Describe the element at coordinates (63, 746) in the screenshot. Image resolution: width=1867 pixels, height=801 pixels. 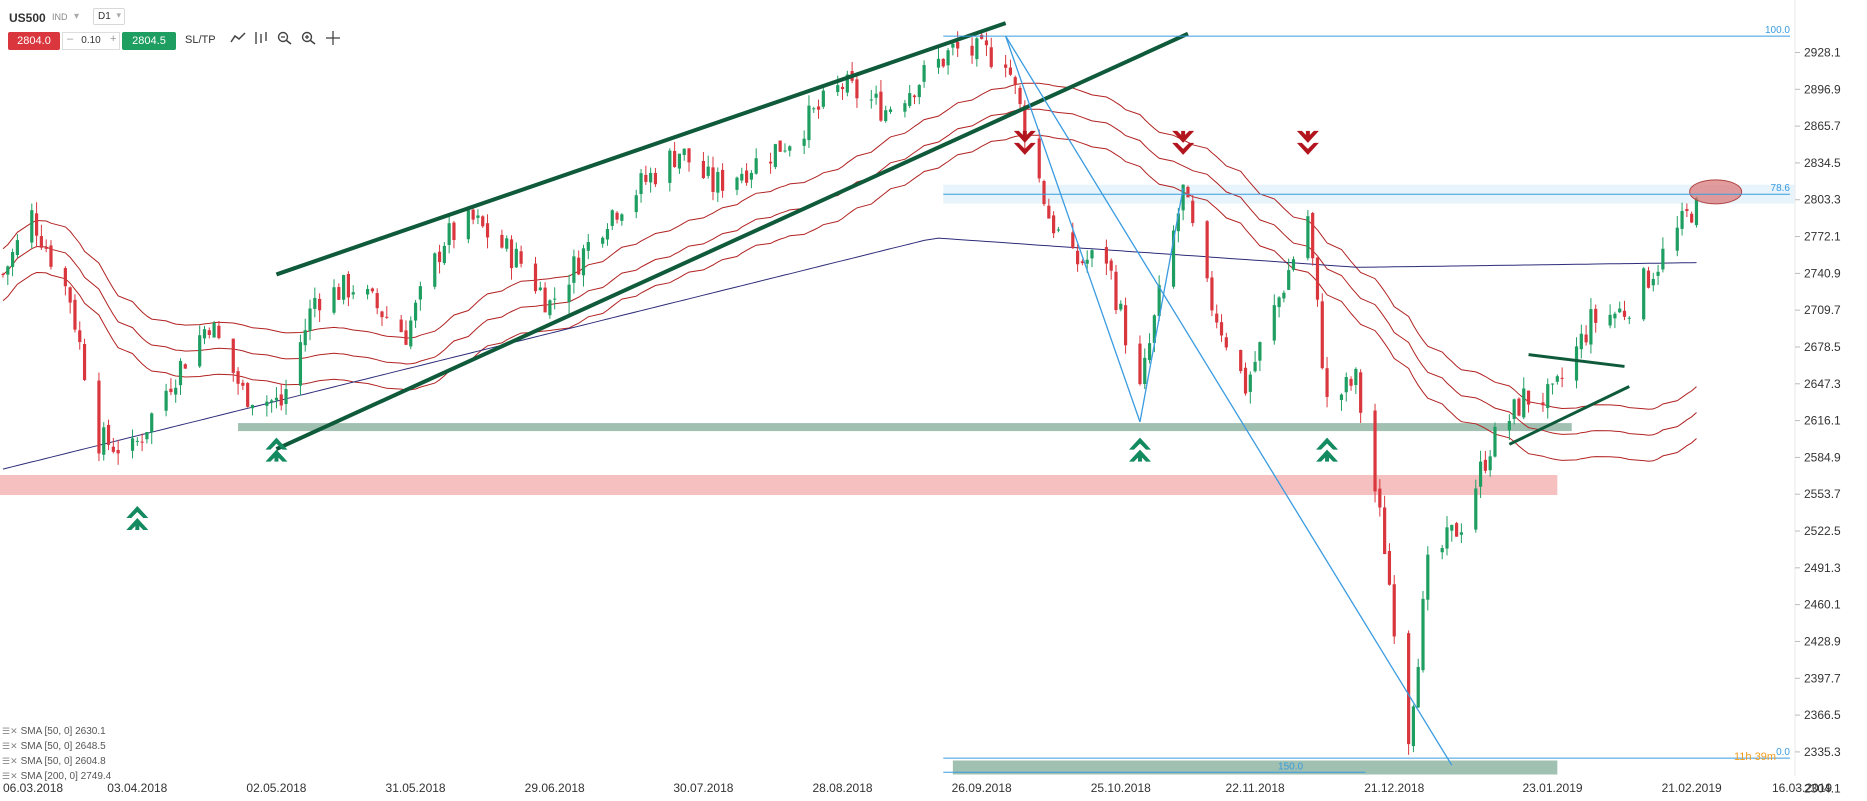
I see `indicator-label: SMA [50, 0] 2648.5` at that location.